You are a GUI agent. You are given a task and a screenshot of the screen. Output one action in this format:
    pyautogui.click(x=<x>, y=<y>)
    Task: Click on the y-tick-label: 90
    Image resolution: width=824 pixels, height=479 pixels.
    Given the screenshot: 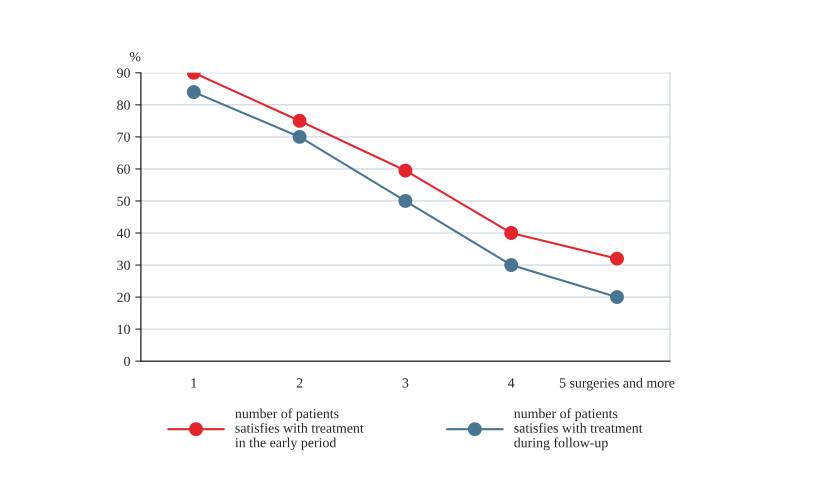 What is the action you would take?
    pyautogui.click(x=123, y=73)
    